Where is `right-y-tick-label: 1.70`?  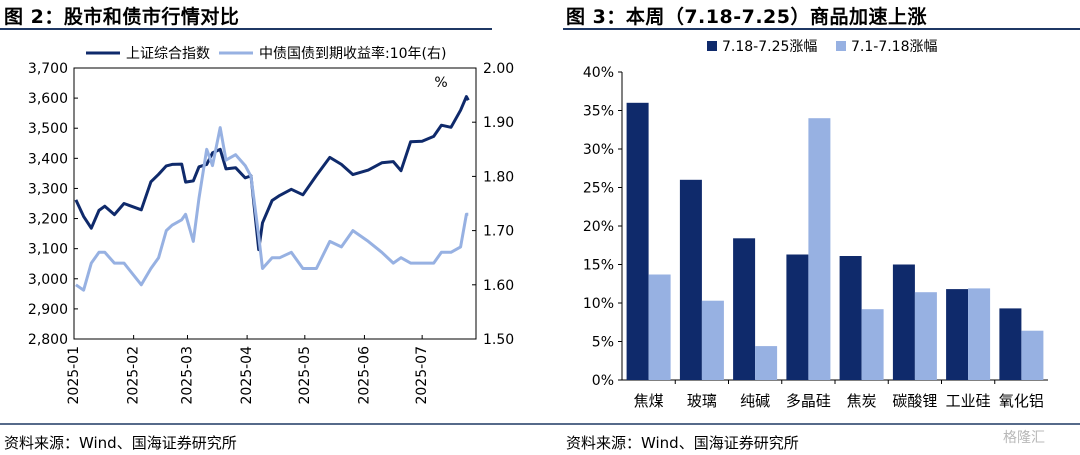 right-y-tick-label: 1.70 is located at coordinates (498, 232).